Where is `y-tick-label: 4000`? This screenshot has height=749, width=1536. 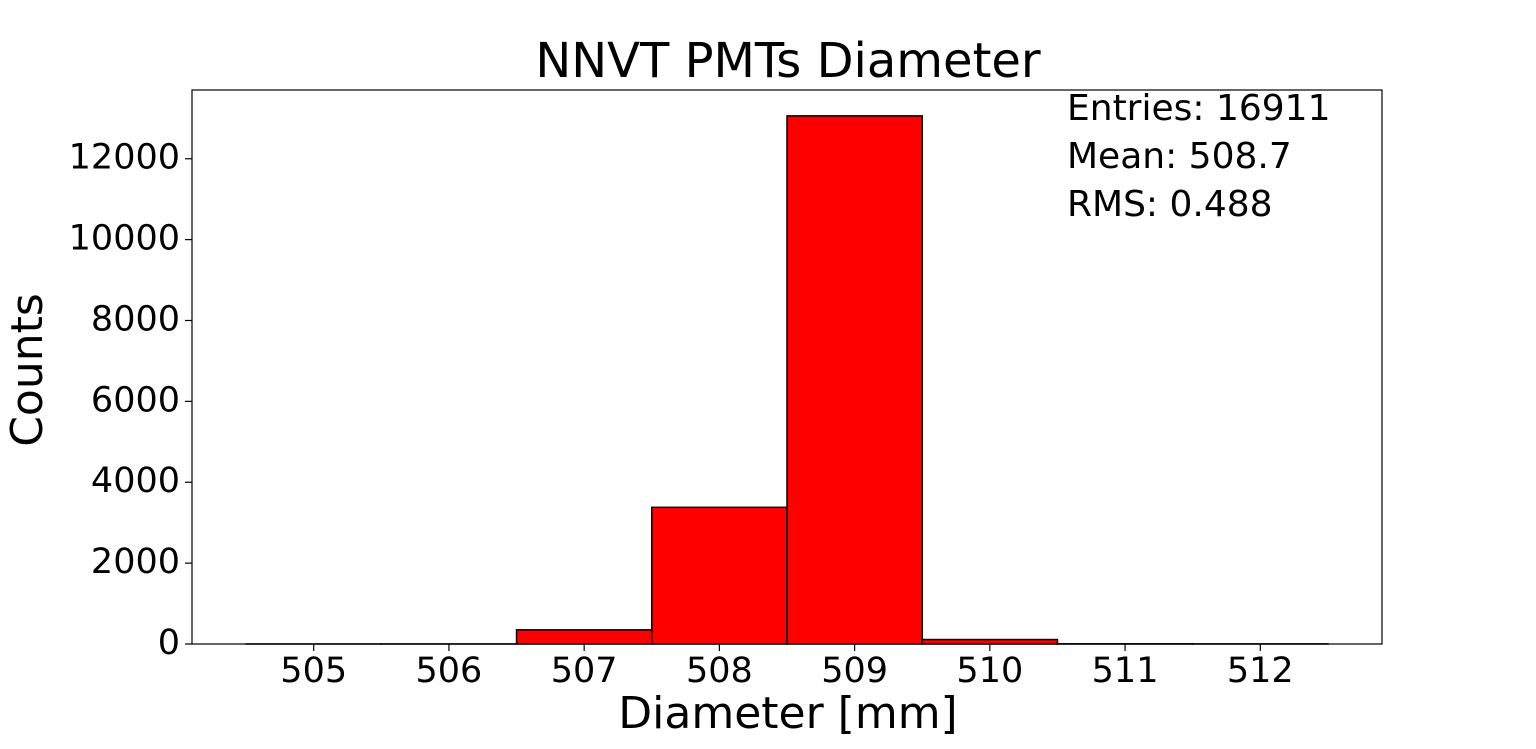 y-tick-label: 4000 is located at coordinates (135, 481).